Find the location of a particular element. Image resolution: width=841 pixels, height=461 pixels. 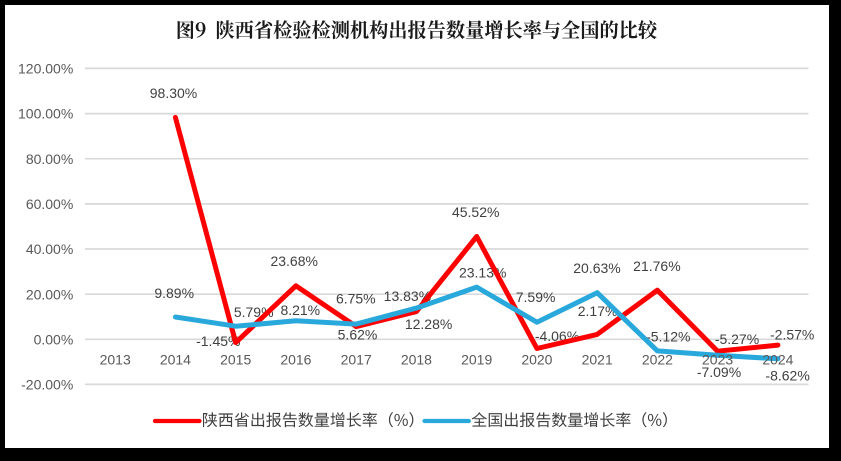

svg-text: 0.00% is located at coordinates (54, 339).